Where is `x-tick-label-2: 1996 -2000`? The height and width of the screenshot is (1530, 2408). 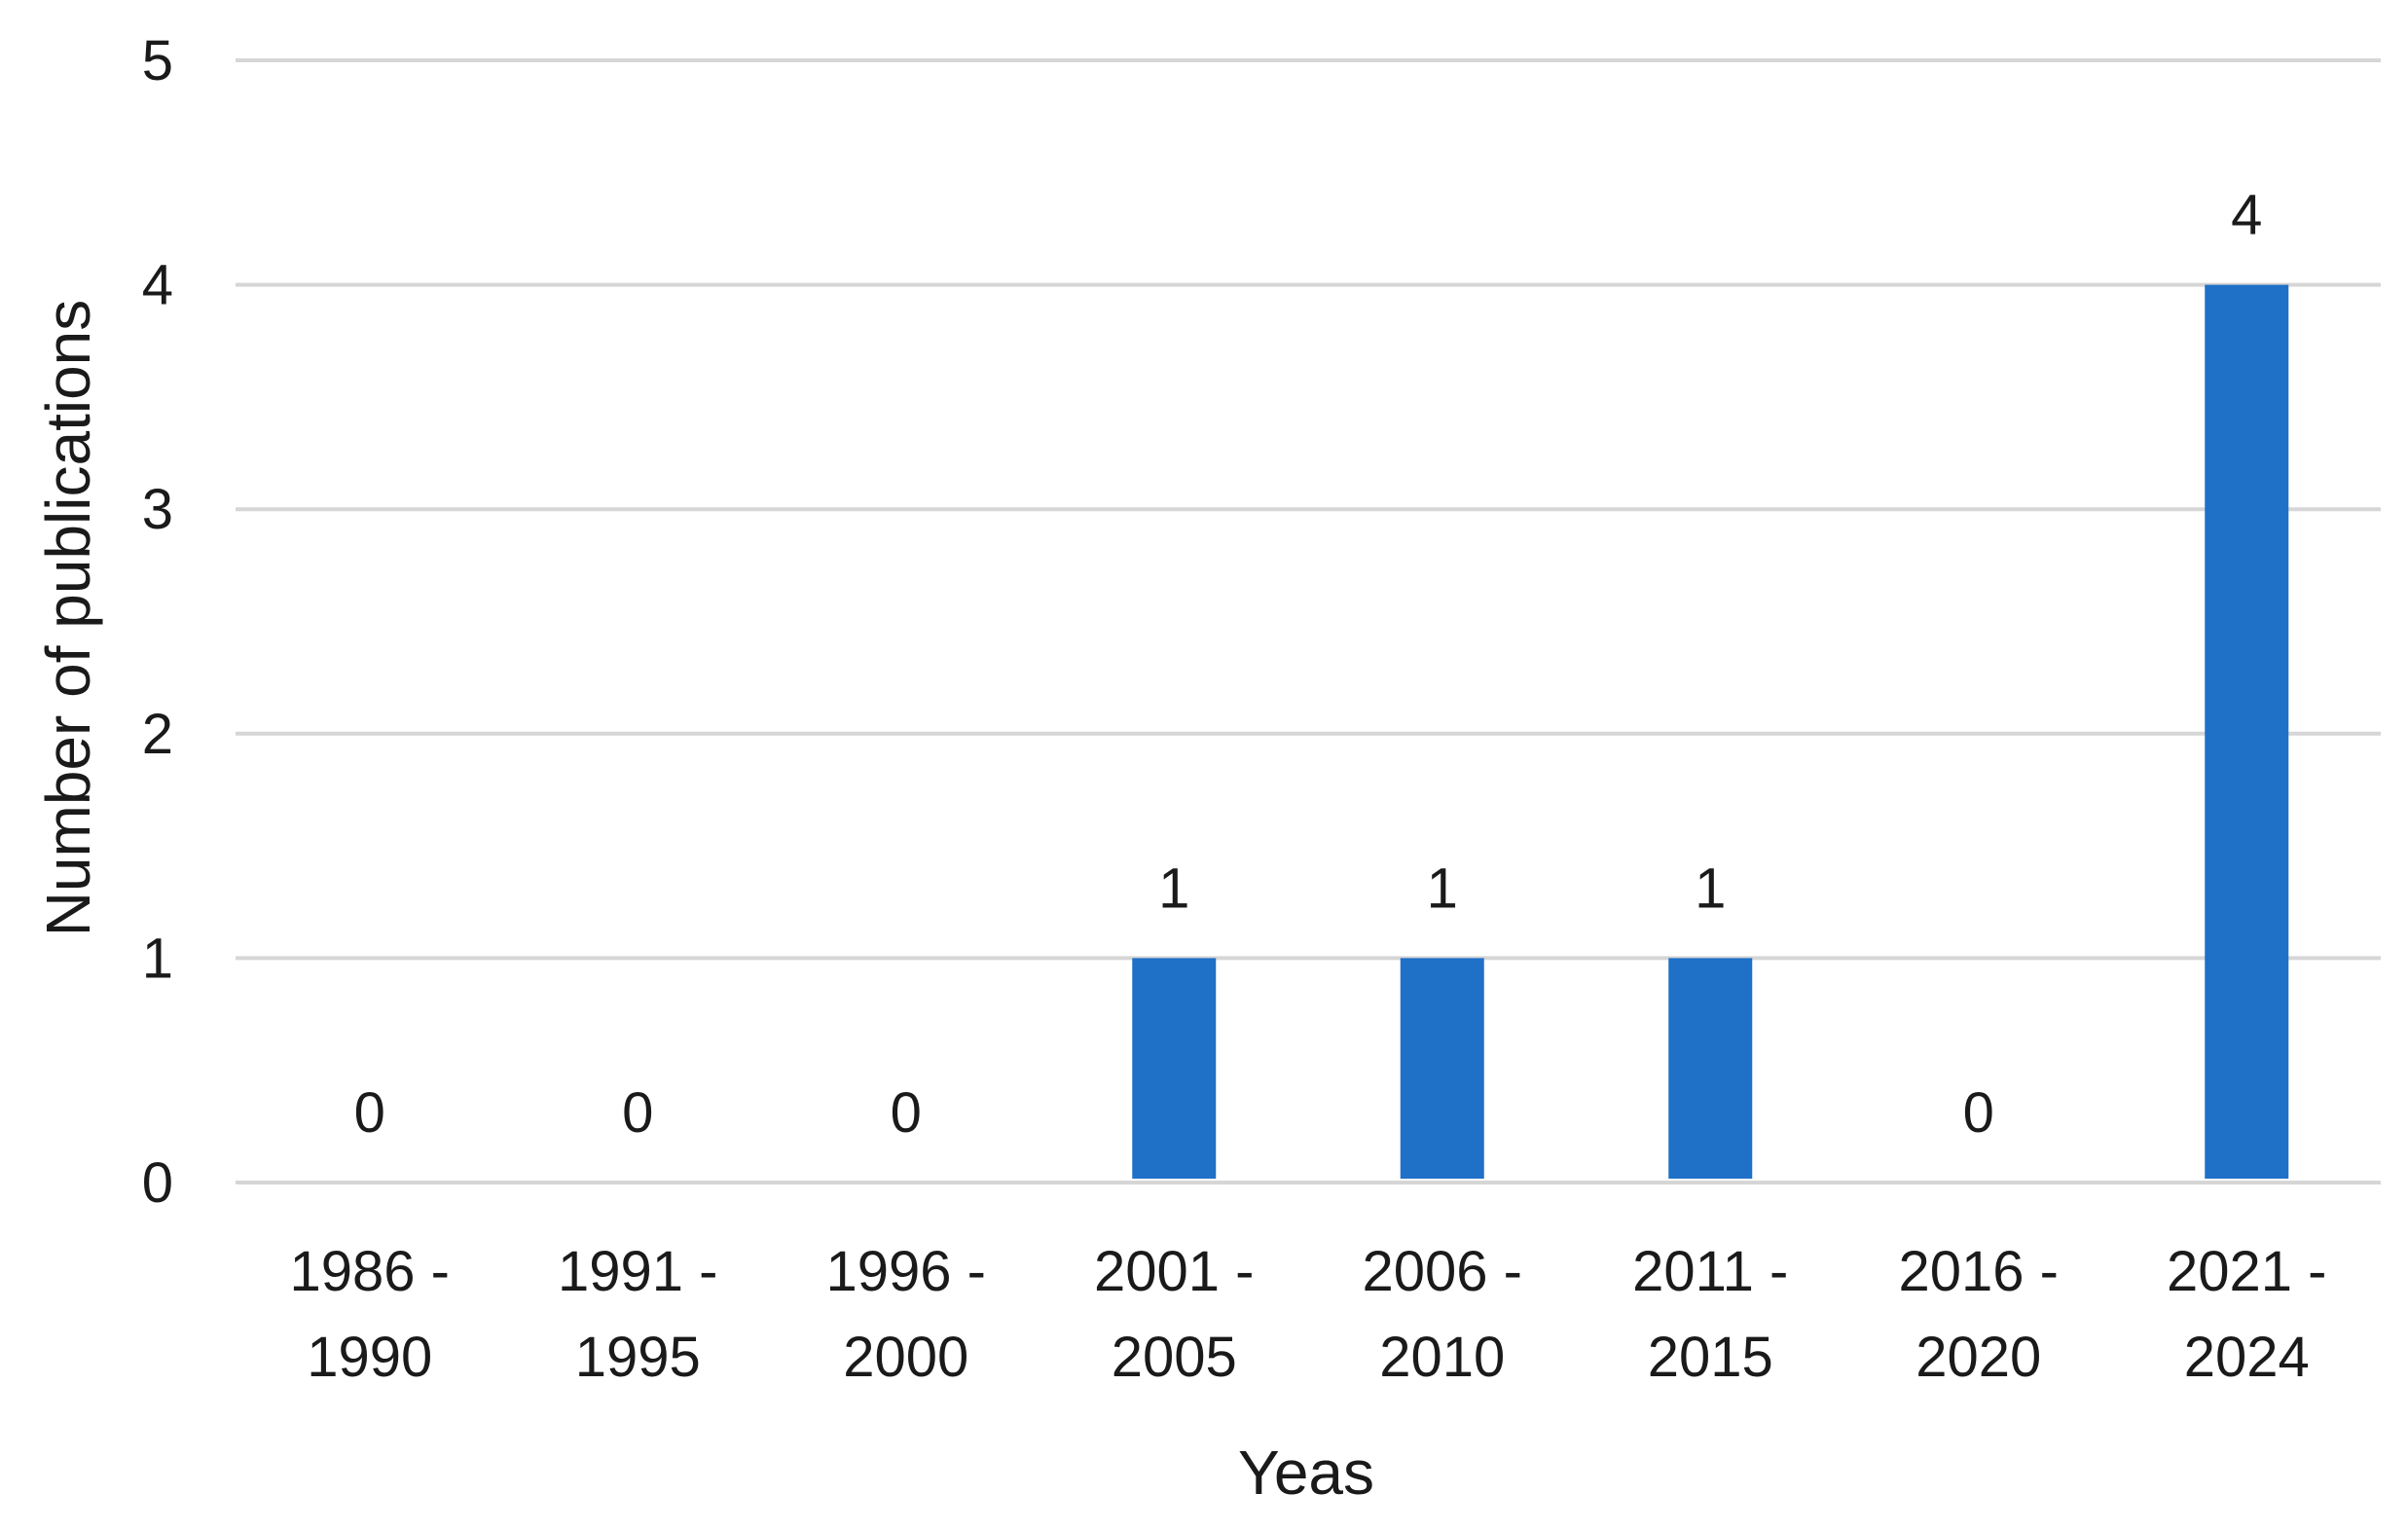 x-tick-label-2: 1996 -2000 is located at coordinates (906, 1314).